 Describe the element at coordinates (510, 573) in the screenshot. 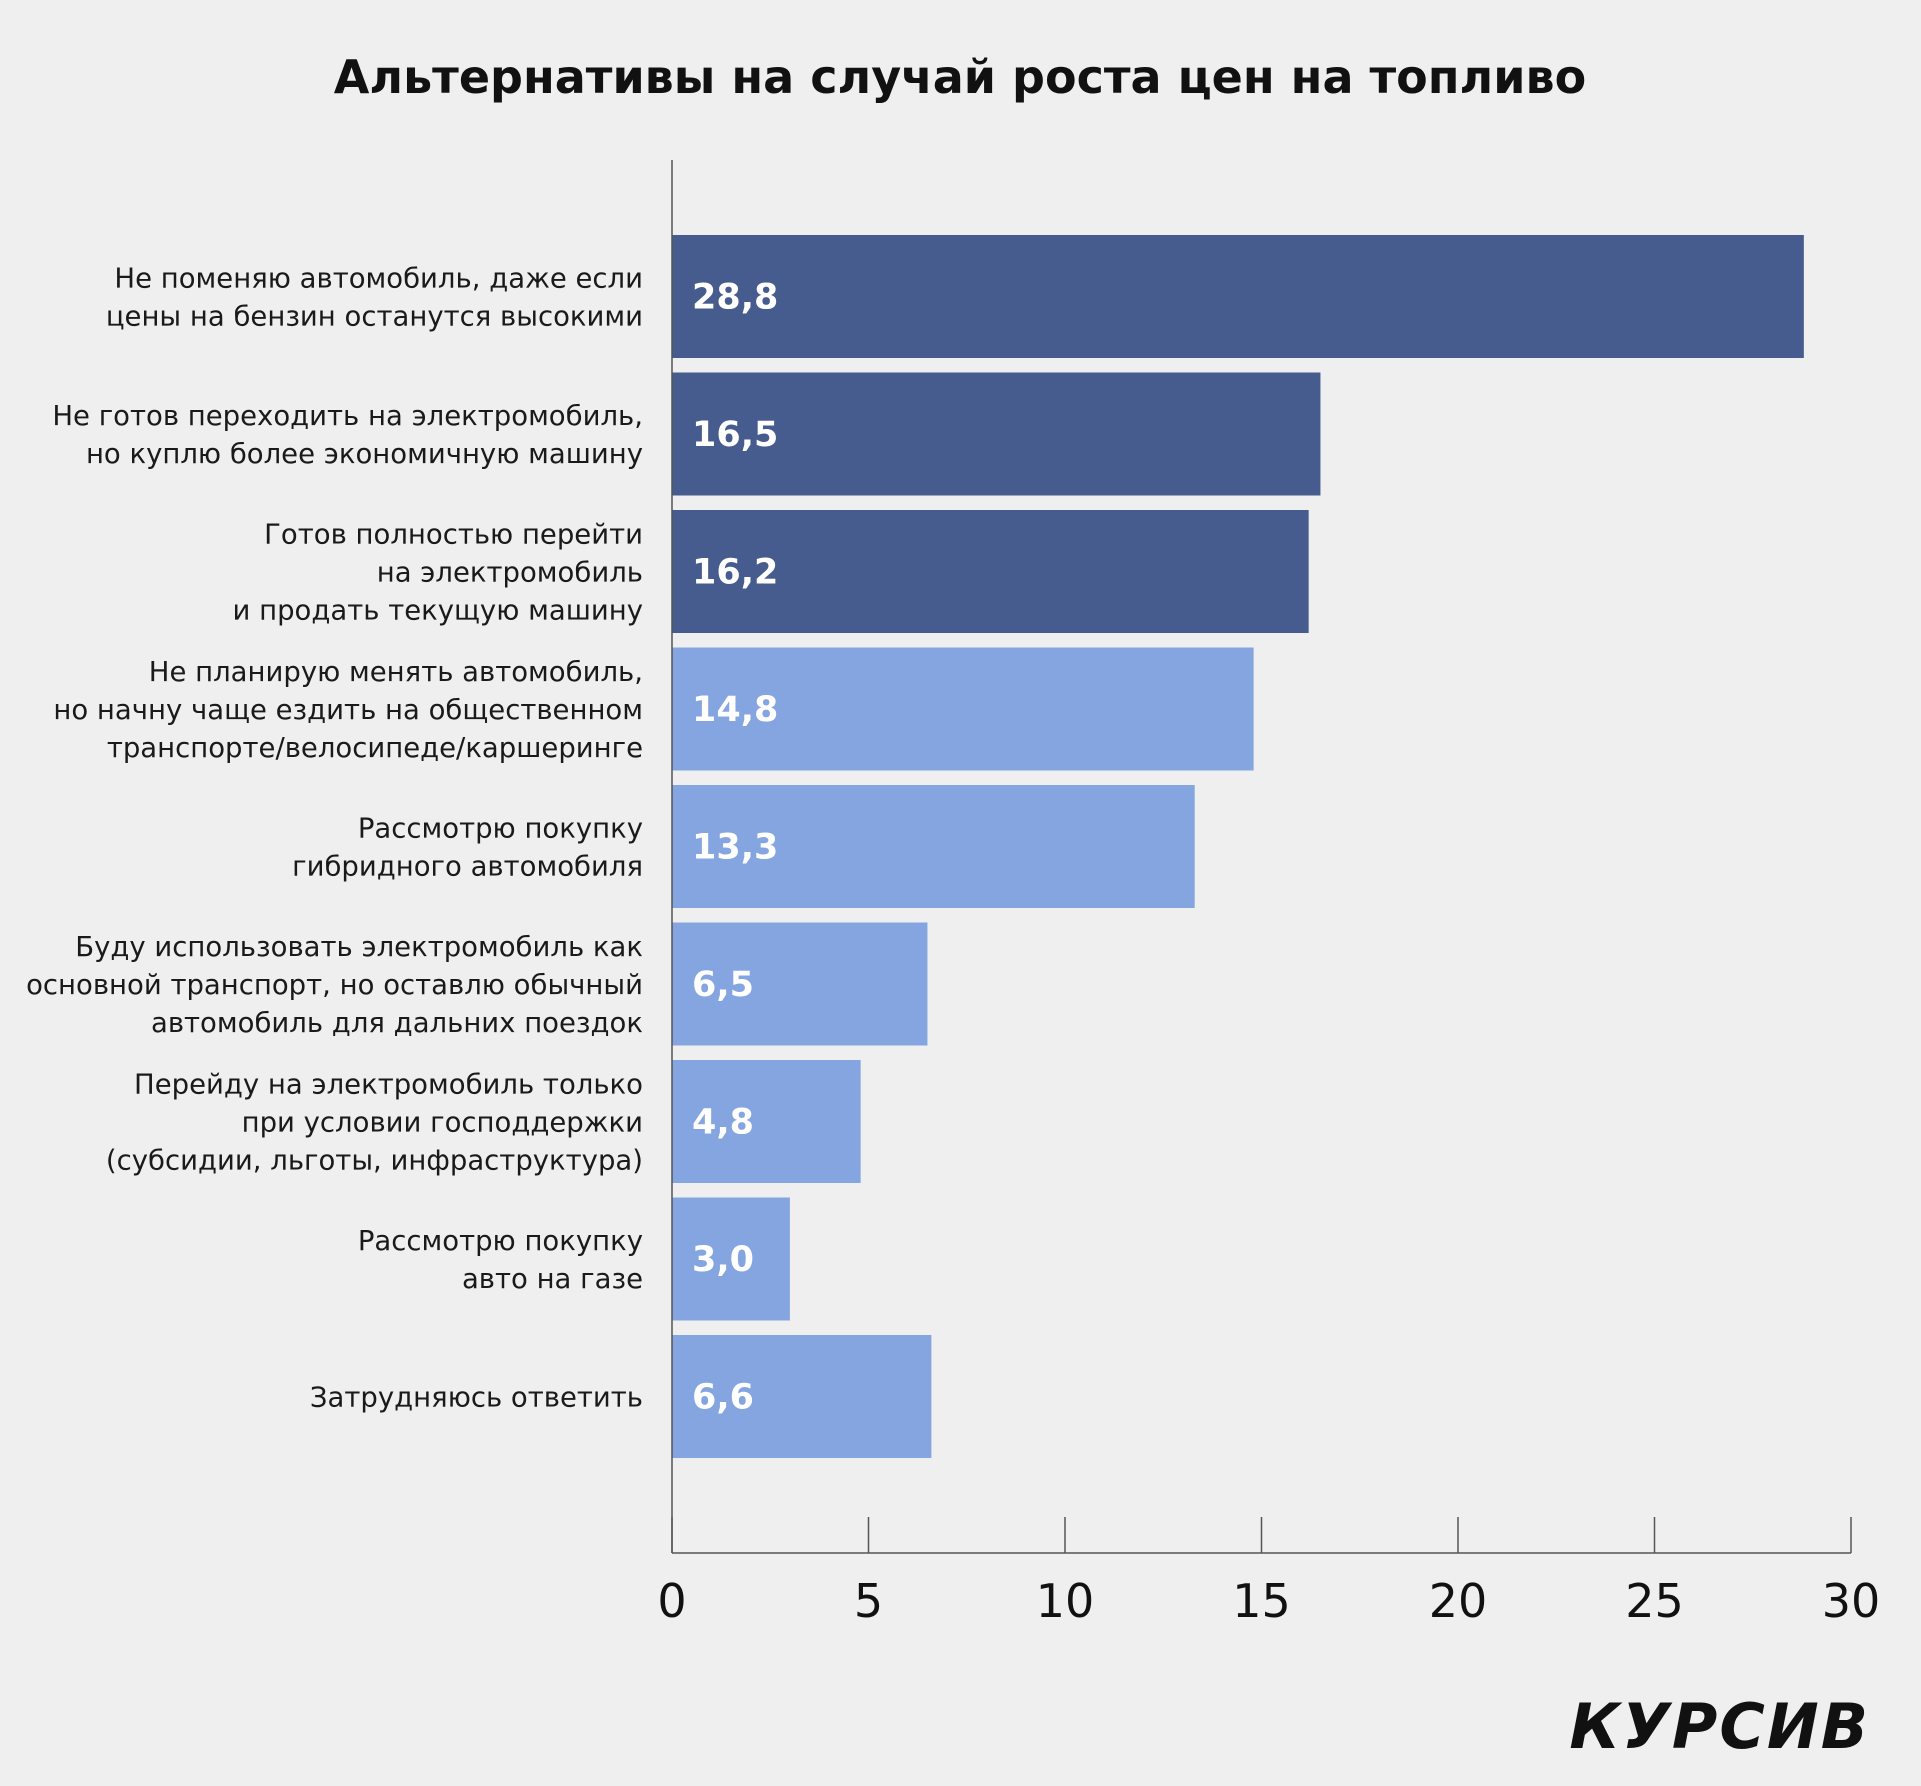

I see `category-label: на электромобиль` at that location.